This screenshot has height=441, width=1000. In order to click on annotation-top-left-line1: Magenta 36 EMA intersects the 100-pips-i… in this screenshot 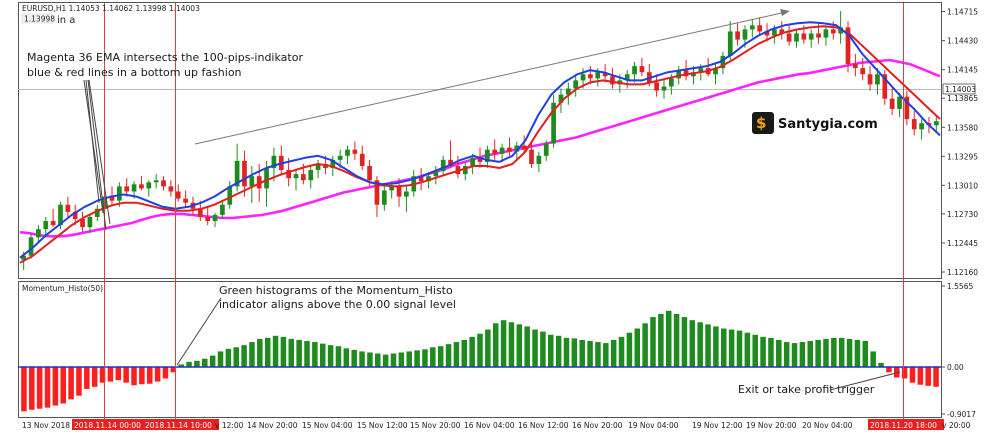, I will do `click(165, 57)`.